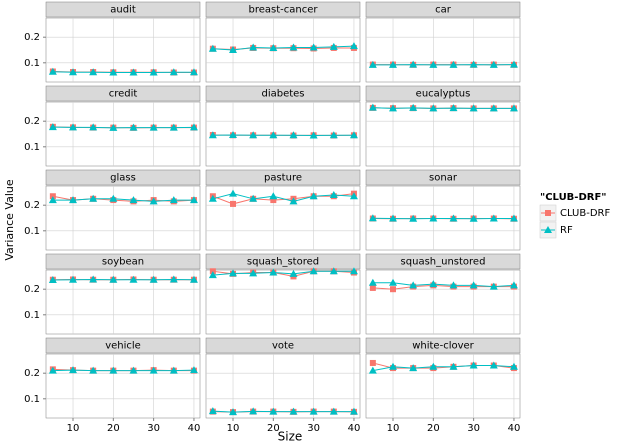 This screenshot has width=640, height=443. What do you see at coordinates (113, 428) in the screenshot?
I see `x-tick-label: 20` at bounding box center [113, 428].